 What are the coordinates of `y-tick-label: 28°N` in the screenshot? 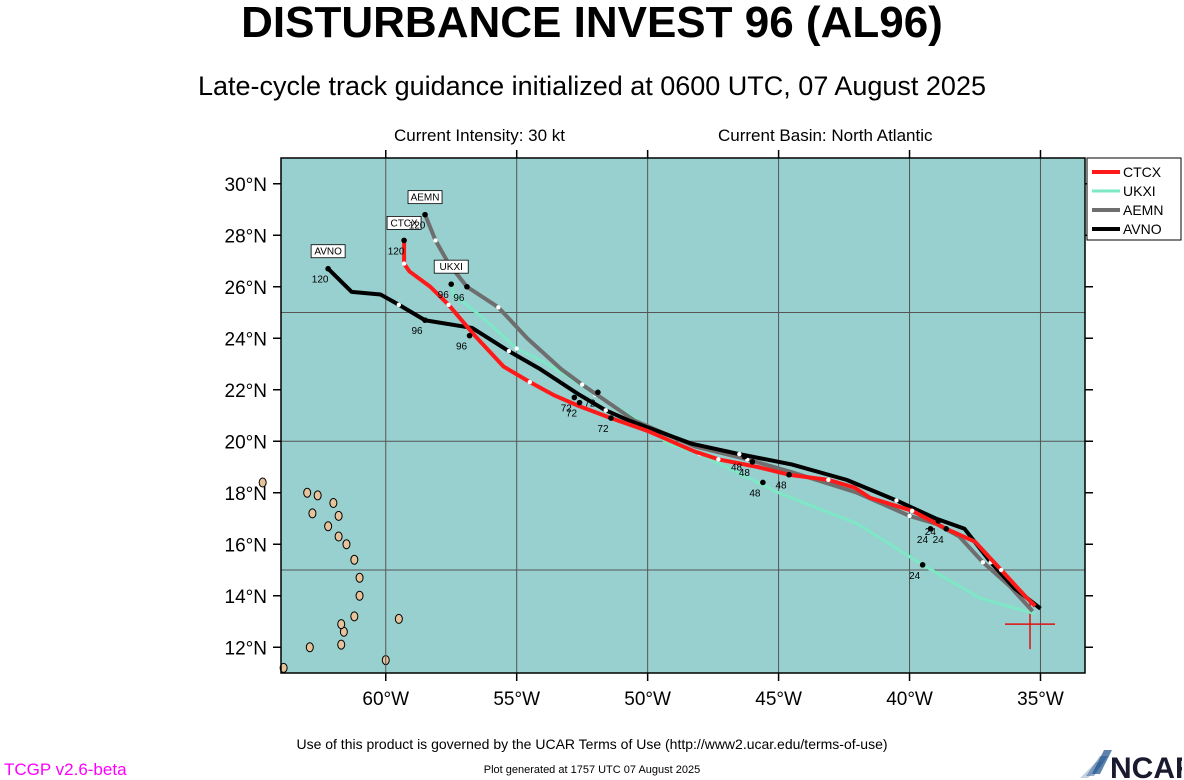 It's located at (246, 236).